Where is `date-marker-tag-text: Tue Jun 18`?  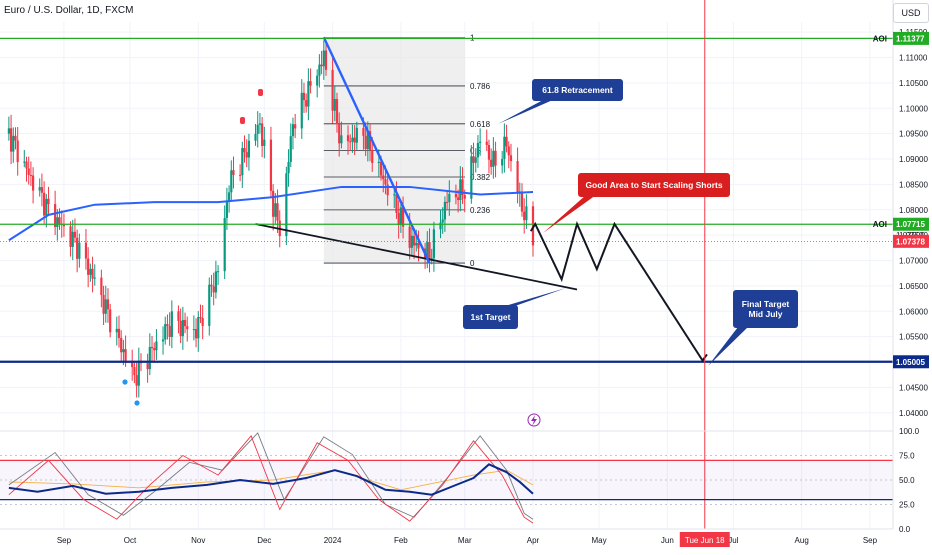 date-marker-tag-text: Tue Jun 18 is located at coordinates (705, 540).